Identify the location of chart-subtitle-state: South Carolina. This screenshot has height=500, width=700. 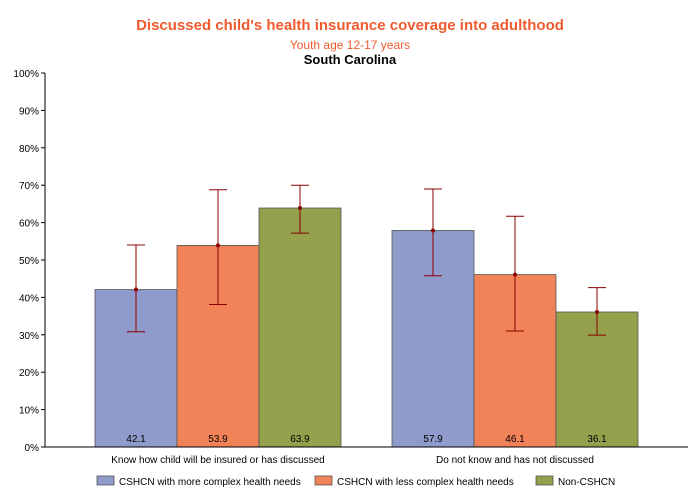
(350, 59).